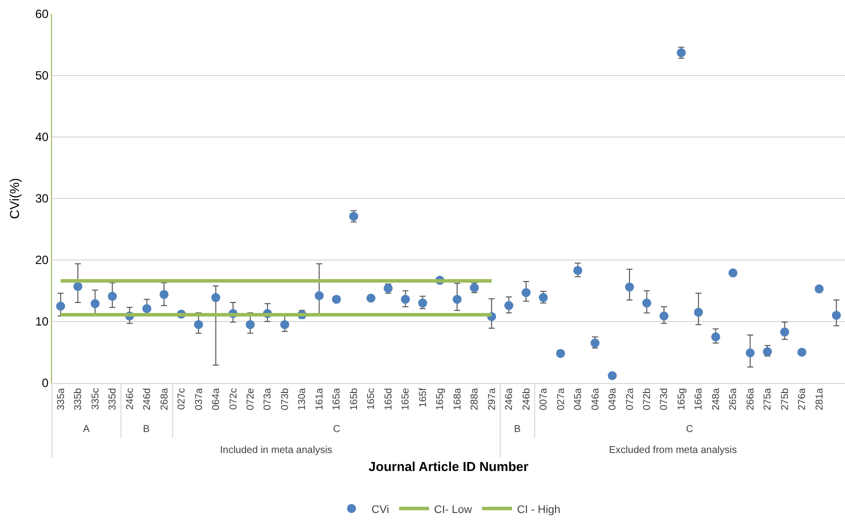 The height and width of the screenshot is (523, 845). I want to click on x-tick-label: 073b, so click(285, 399).